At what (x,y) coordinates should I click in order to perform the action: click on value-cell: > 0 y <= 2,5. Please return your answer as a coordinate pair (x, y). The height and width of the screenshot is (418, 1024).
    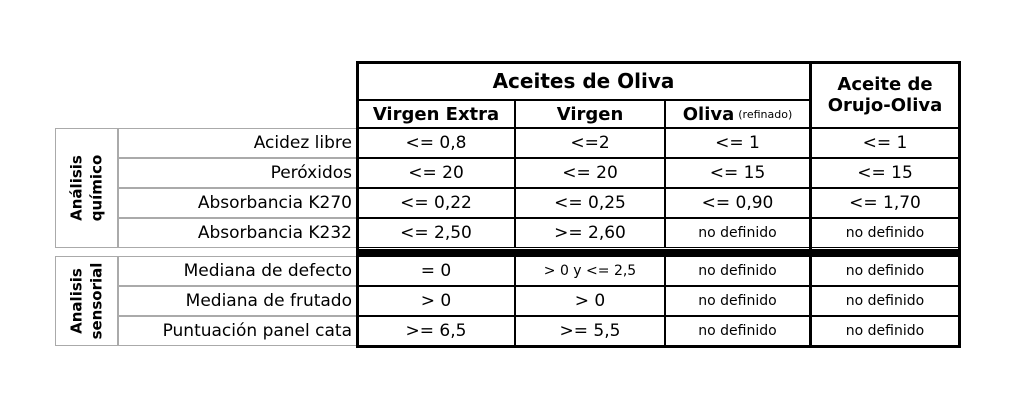
    Looking at the image, I should click on (590, 271).